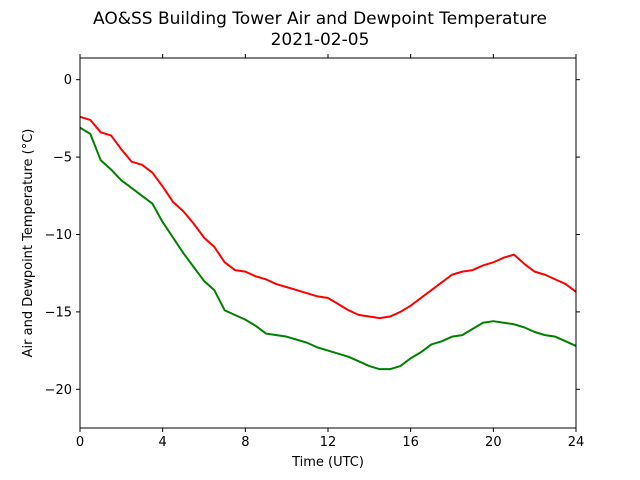  What do you see at coordinates (163, 442) in the screenshot?
I see `x-tick-label: 4` at bounding box center [163, 442].